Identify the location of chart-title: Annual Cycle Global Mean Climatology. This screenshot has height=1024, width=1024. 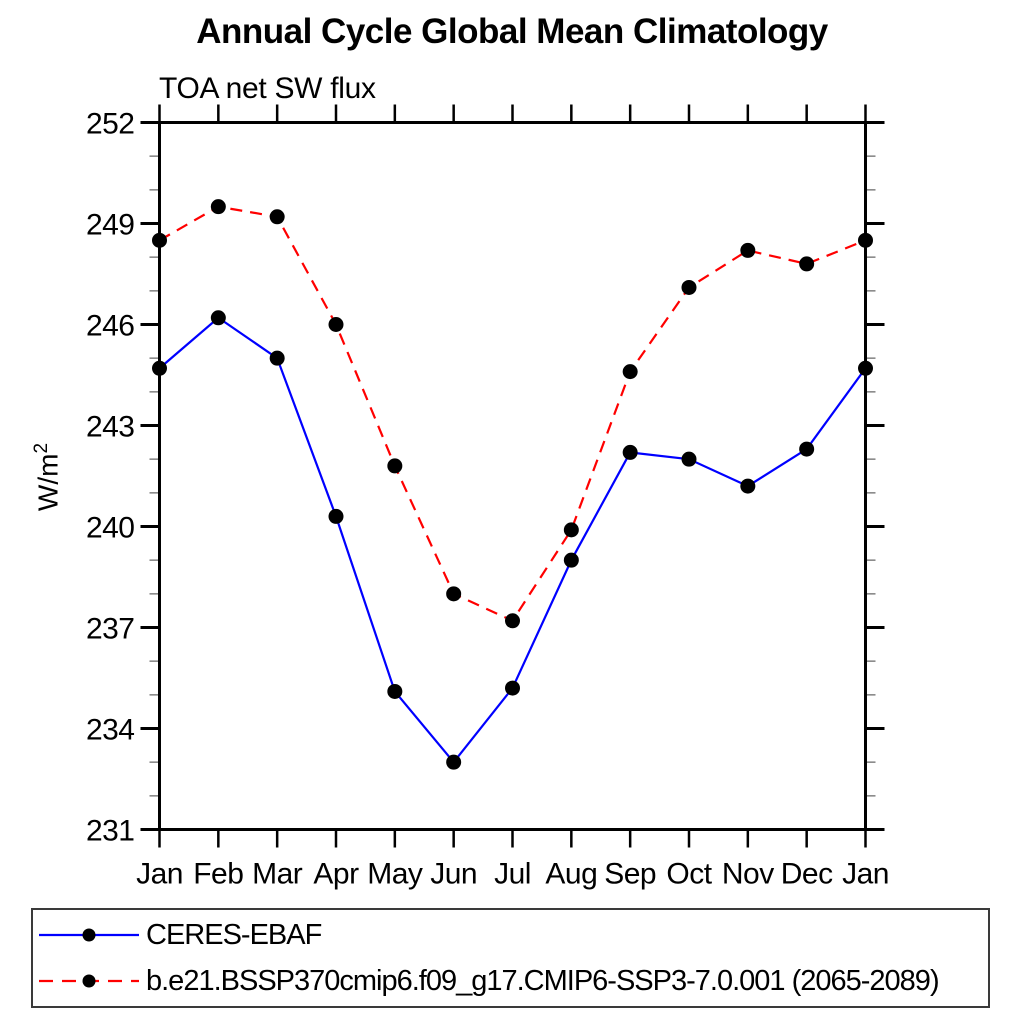
(512, 31).